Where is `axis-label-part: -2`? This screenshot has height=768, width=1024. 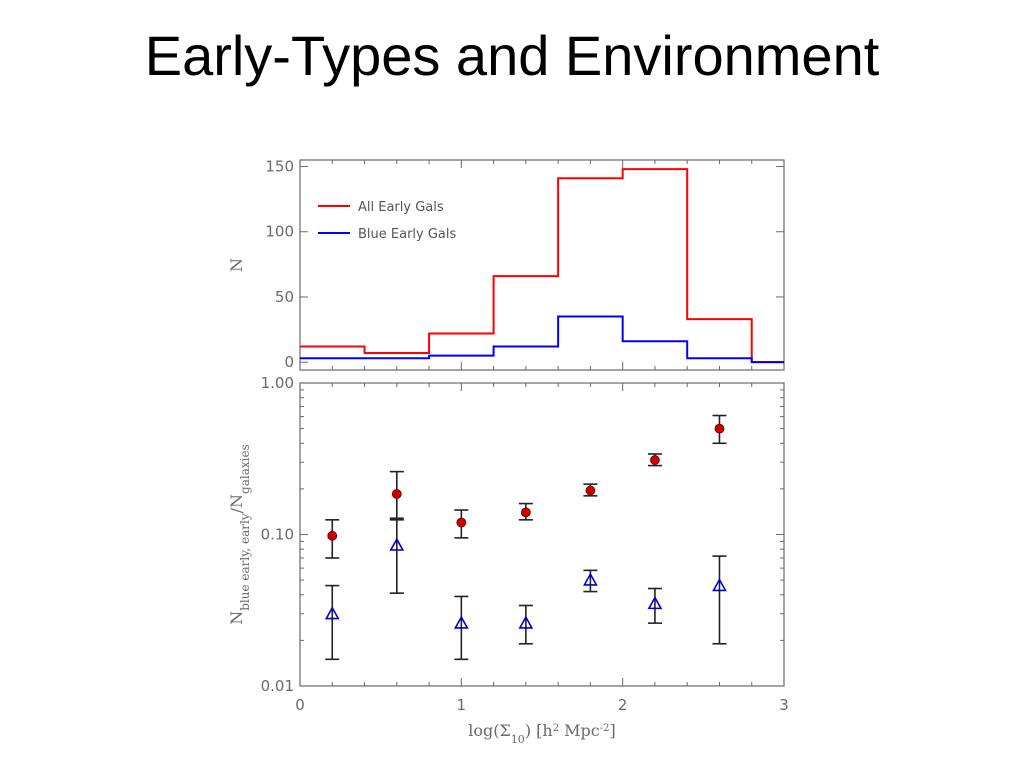
axis-label-part: -2 is located at coordinates (605, 728).